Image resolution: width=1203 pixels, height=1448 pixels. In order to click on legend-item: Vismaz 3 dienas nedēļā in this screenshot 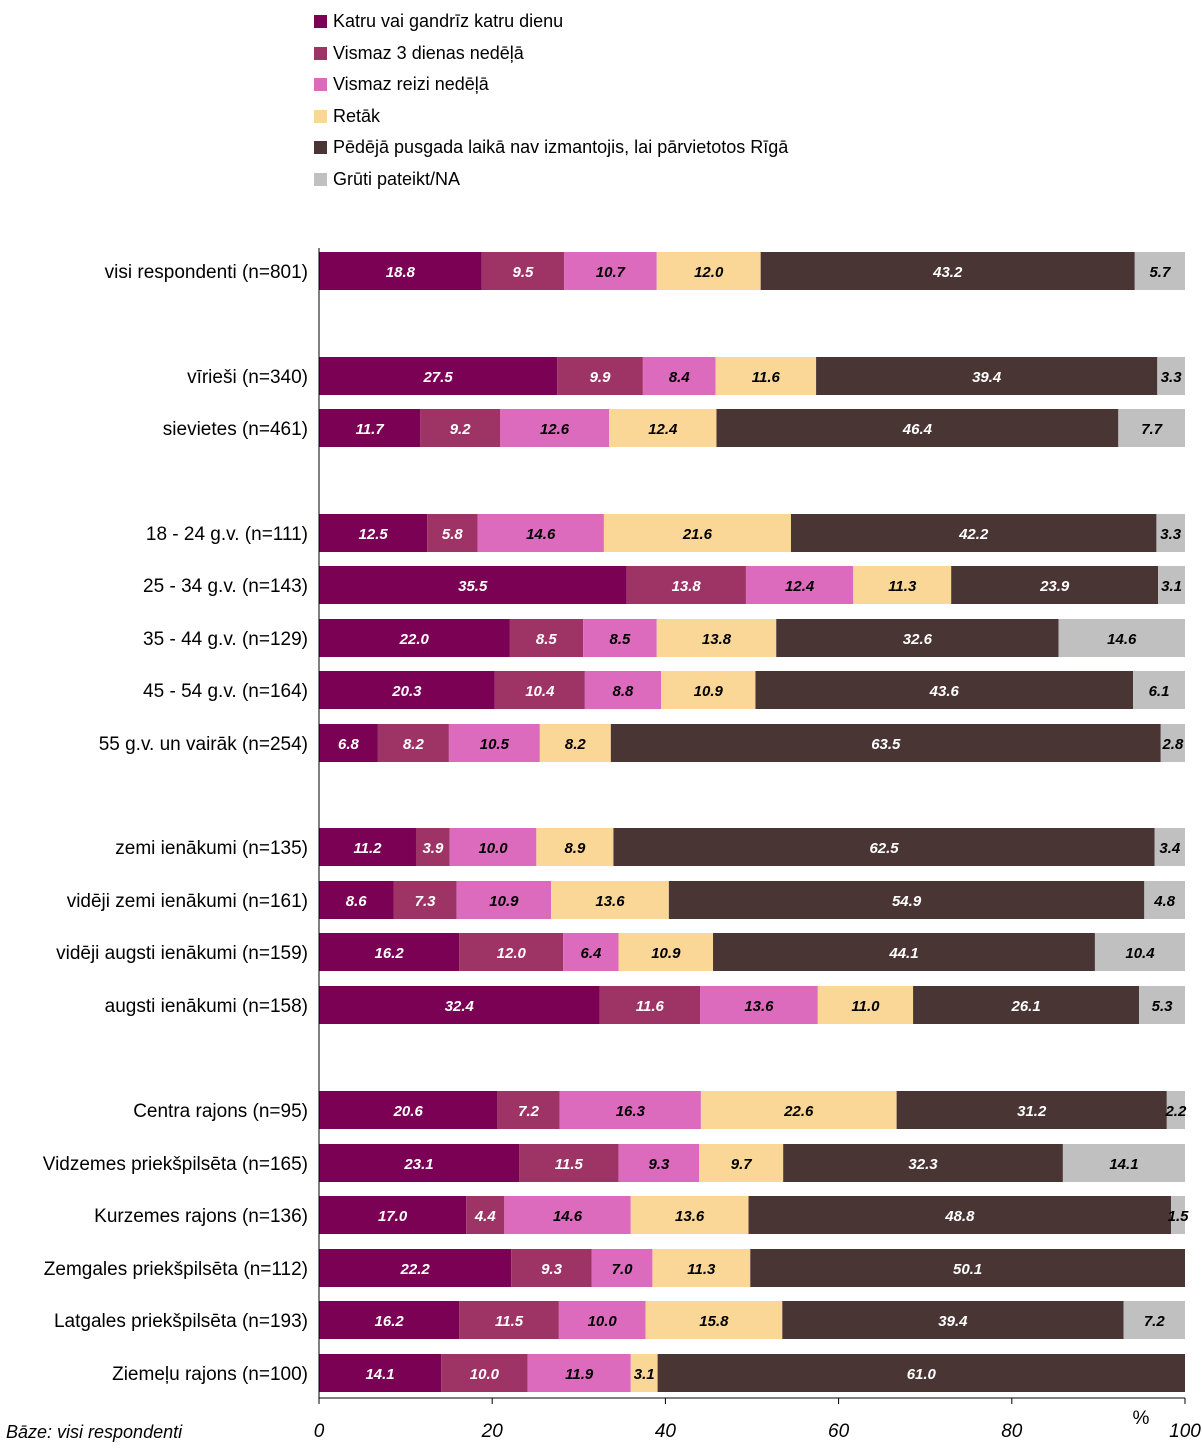, I will do `click(551, 54)`.